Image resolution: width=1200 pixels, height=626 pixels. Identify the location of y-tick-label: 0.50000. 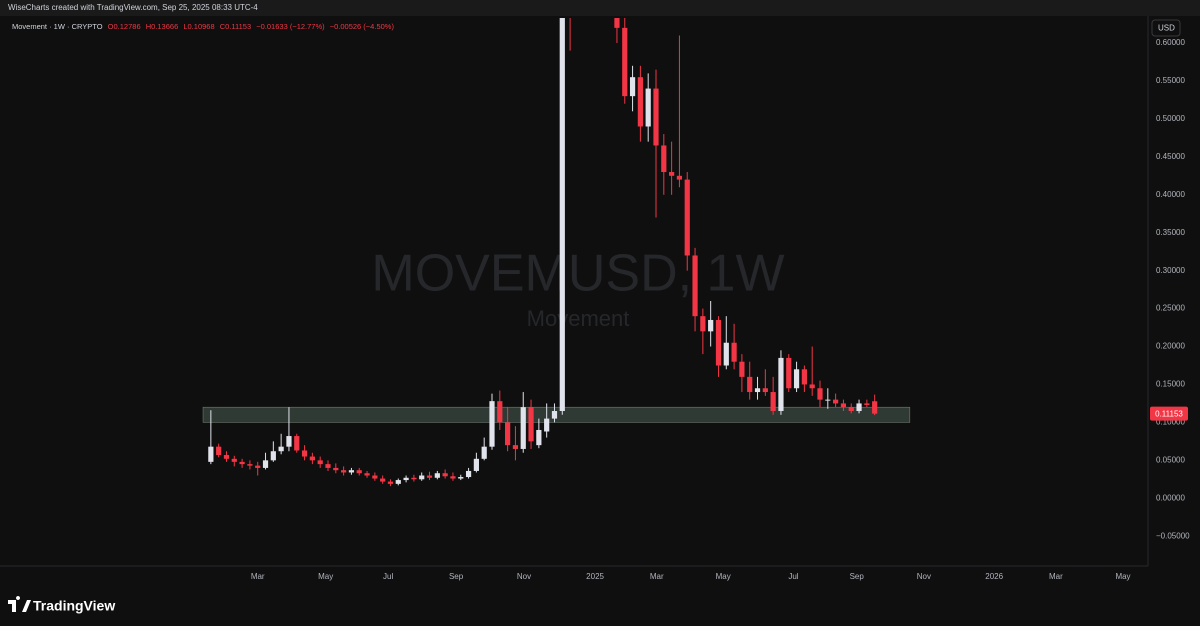
(1170, 118).